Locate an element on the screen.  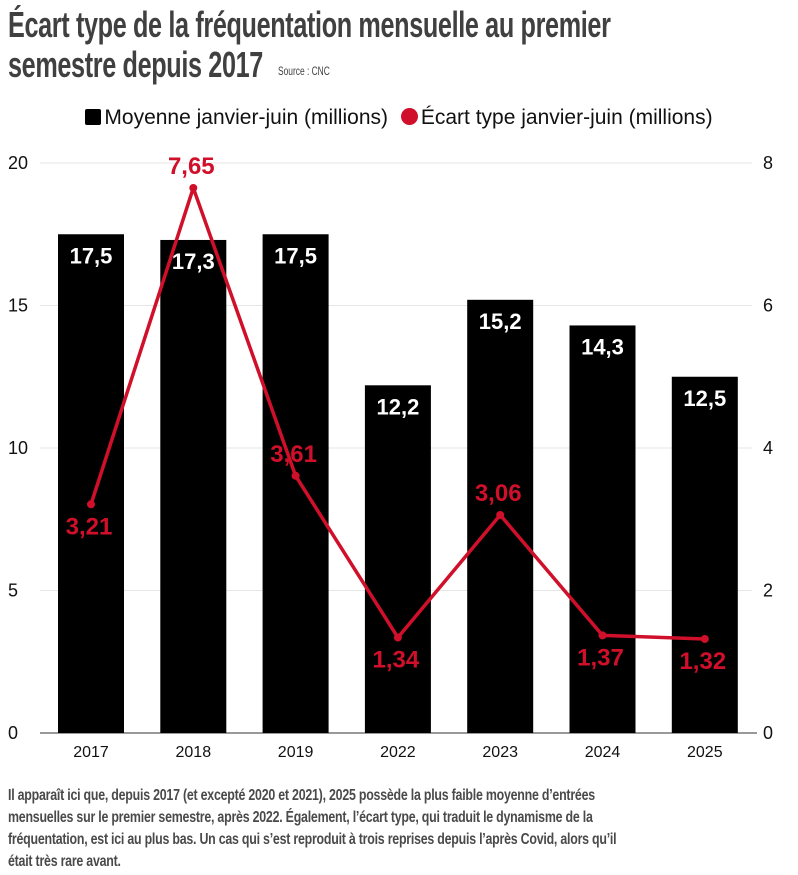
std-dev-value-label: 1,32 is located at coordinates (702, 661).